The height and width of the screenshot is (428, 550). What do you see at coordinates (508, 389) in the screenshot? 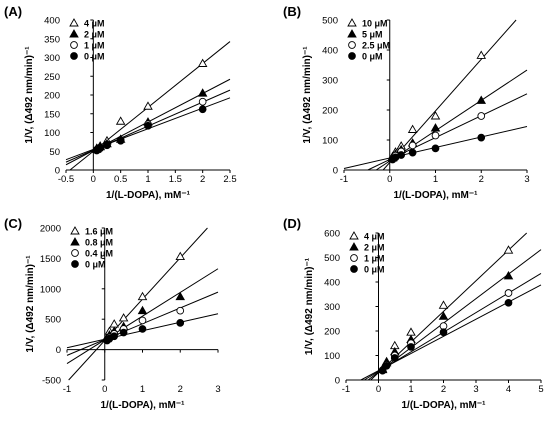
I see `x-tick-label: 4` at bounding box center [508, 389].